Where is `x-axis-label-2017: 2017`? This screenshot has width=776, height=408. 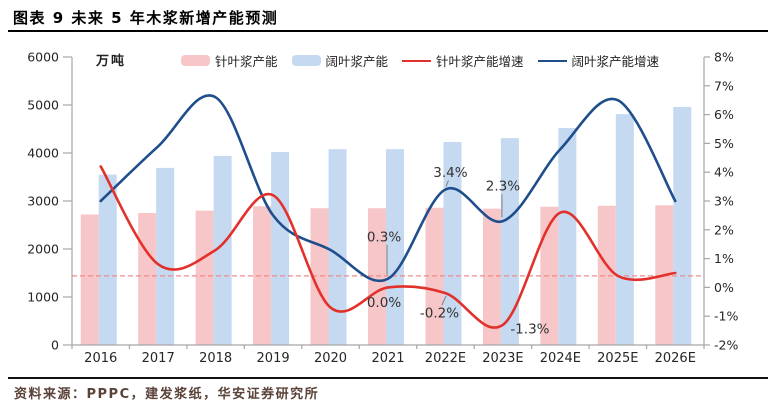
x-axis-label-2017: 2017 is located at coordinates (158, 358).